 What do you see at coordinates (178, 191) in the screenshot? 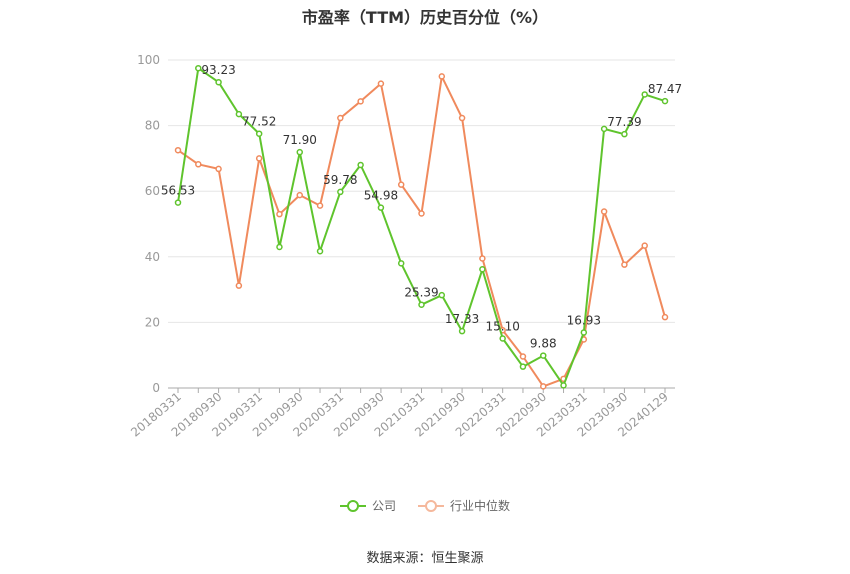
I see `data-label-company-20180331: 56.53` at bounding box center [178, 191].